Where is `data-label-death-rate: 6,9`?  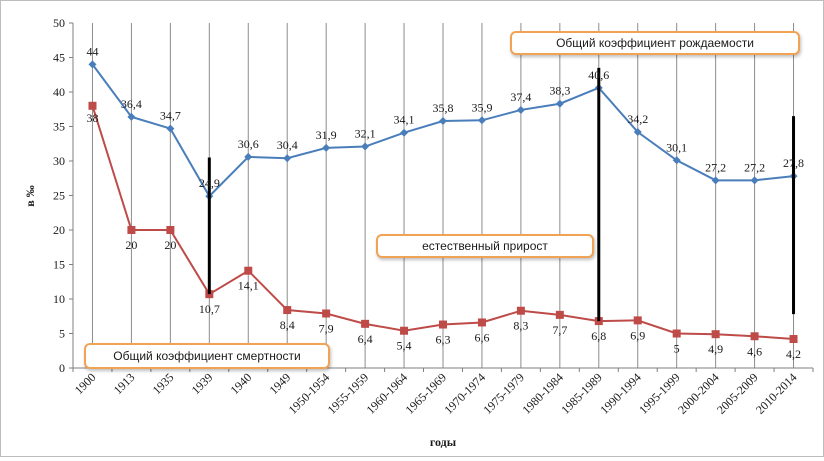
data-label-death-rate: 6,9 is located at coordinates (637, 335).